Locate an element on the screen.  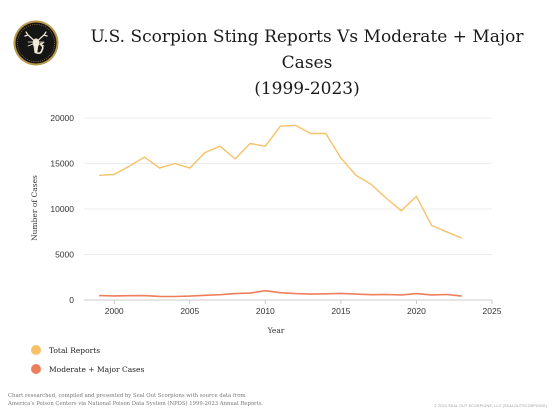
legend-item-total: Total Reports is located at coordinates (87, 350).